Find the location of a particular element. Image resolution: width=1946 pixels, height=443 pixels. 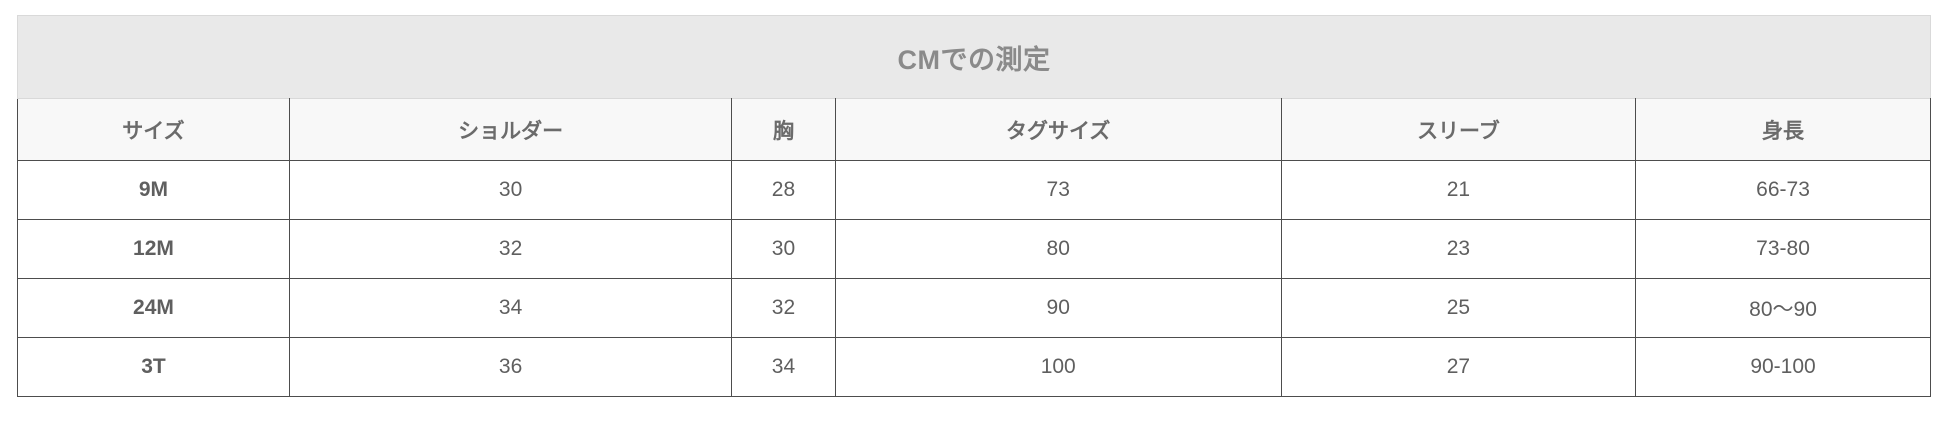

header-row: サイズ ショルダー 胸 タグサイズ スリーブ 身長 is located at coordinates (974, 129).